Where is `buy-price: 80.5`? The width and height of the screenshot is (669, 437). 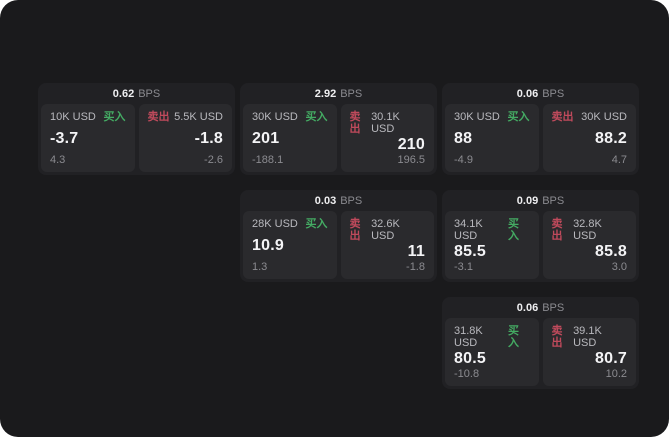 buy-price: 80.5 is located at coordinates (470, 358).